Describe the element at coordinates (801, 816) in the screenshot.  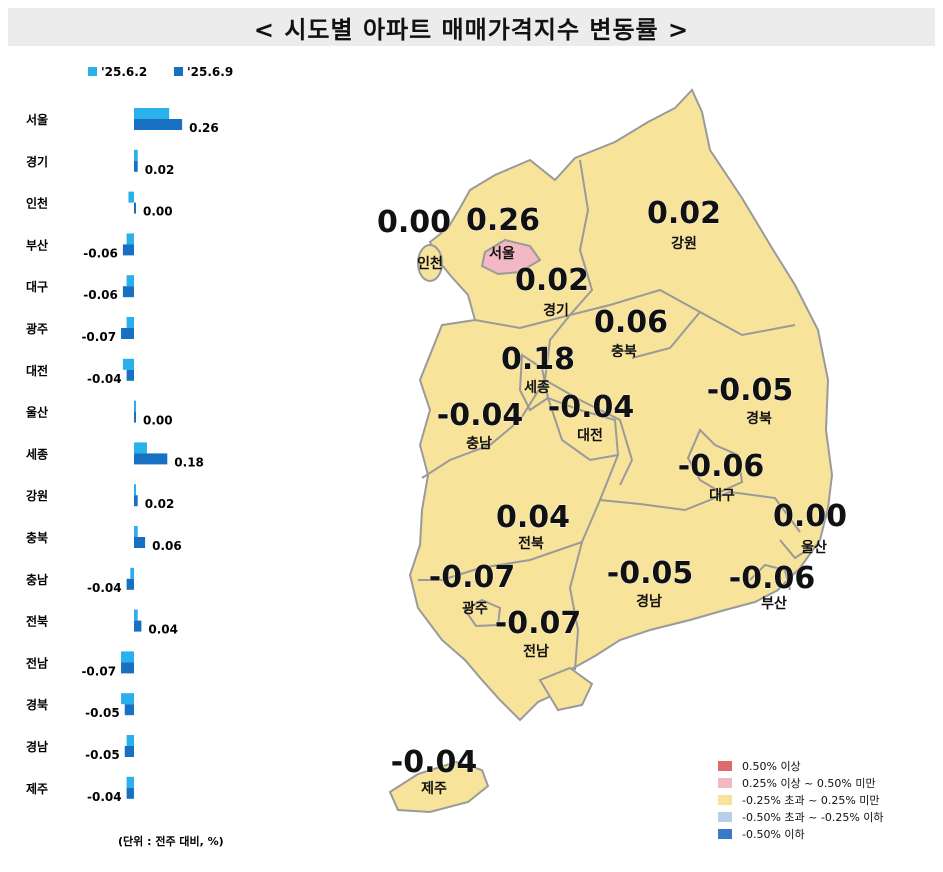
I see `map-legend-item: -0.50% 초과 ~ -0.25% 이하` at that location.